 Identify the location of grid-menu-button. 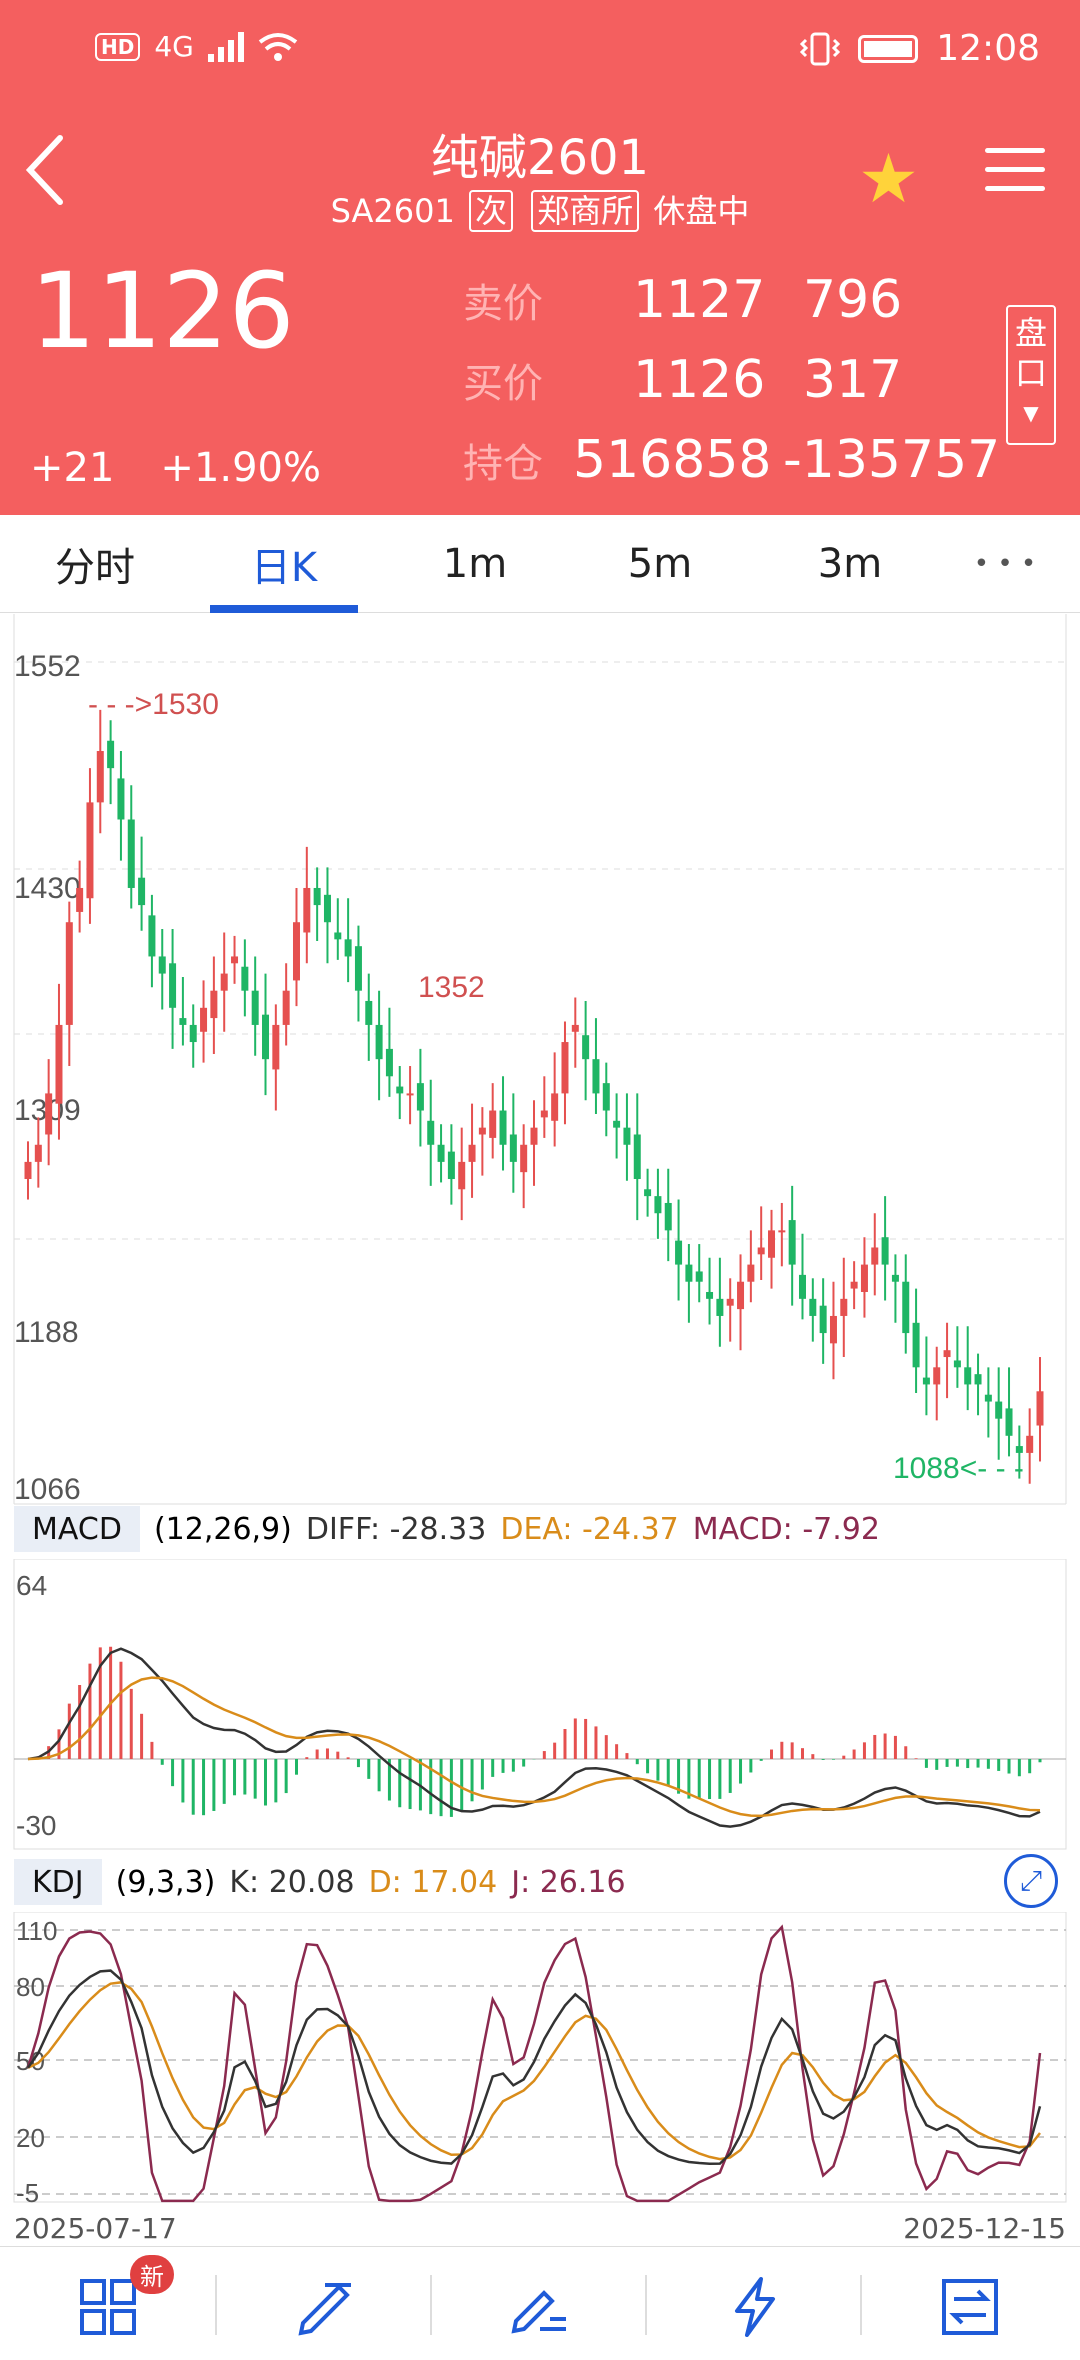
(113, 2307).